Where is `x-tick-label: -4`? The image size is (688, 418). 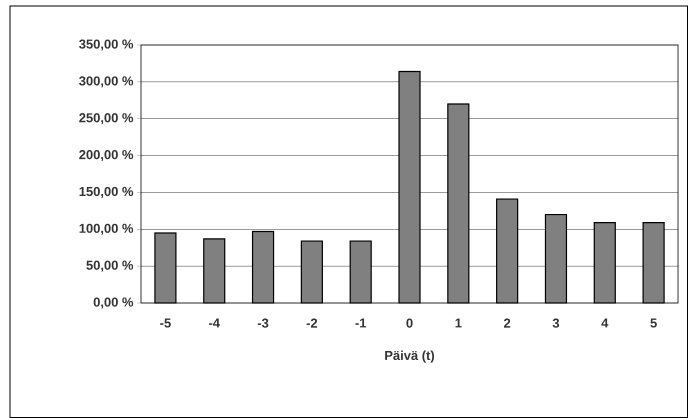 x-tick-label: -4 is located at coordinates (214, 323).